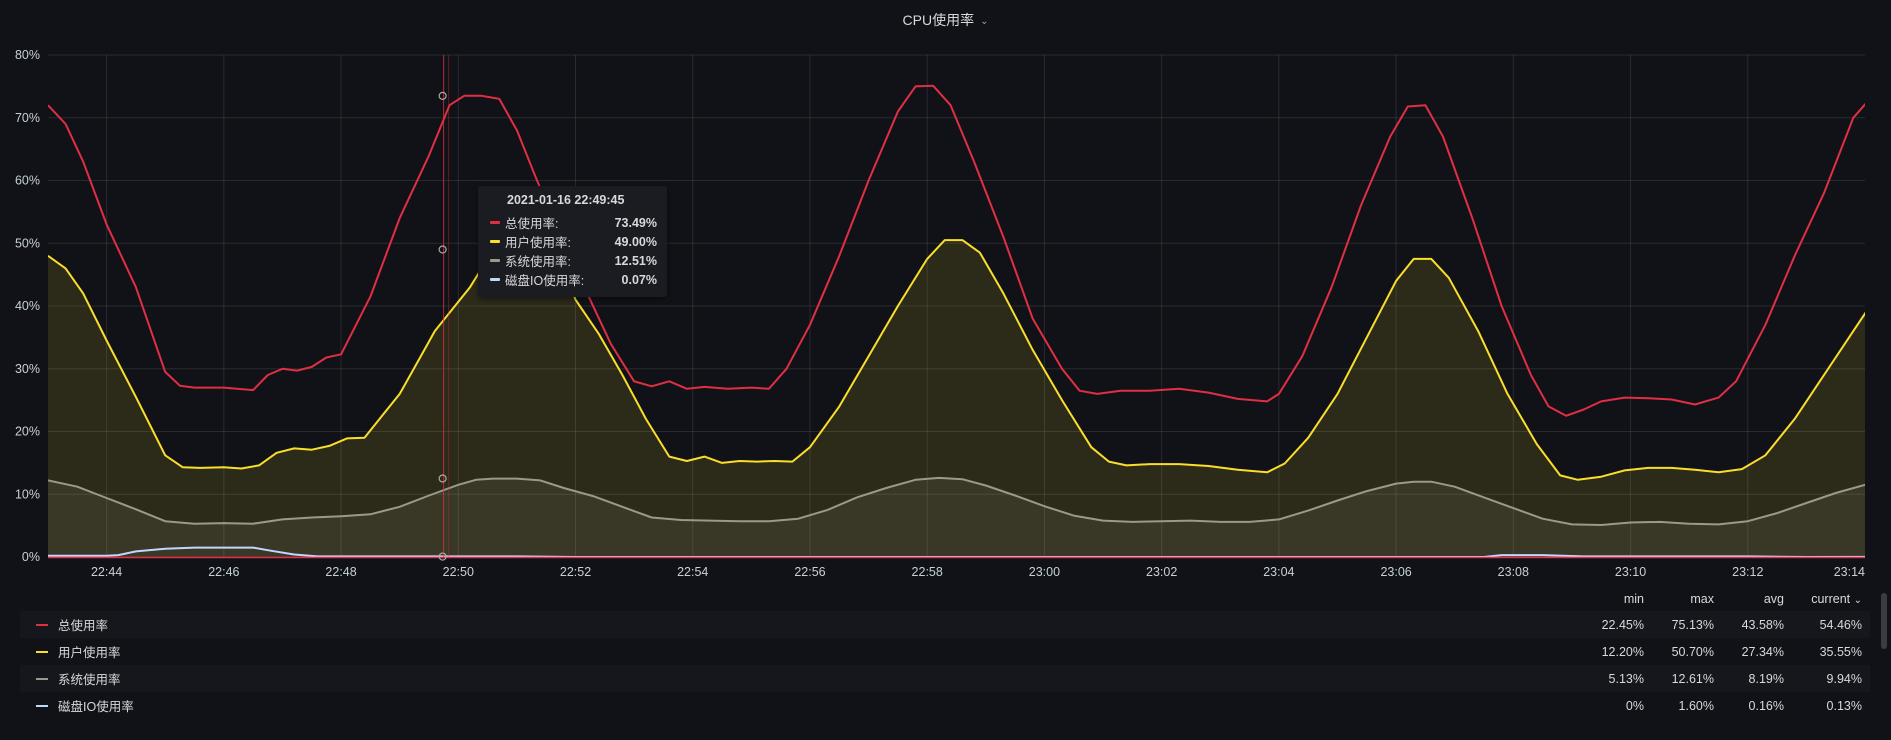 Image resolution: width=1891 pixels, height=740 pixels. What do you see at coordinates (96, 707) in the screenshot?
I see `legend-series-name: 磁盘IO使用率` at bounding box center [96, 707].